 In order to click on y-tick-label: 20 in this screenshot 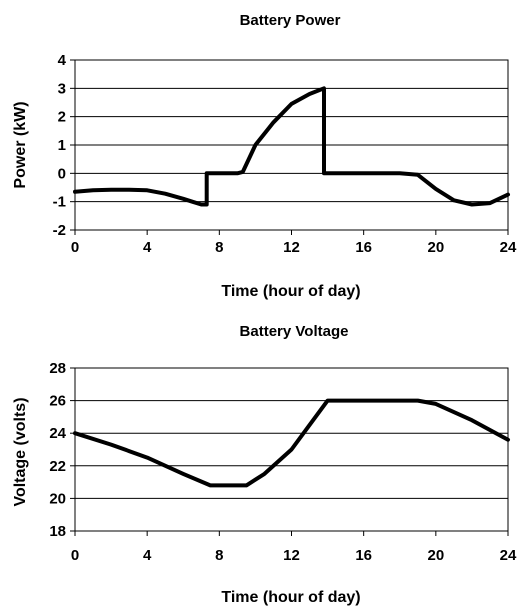, I will do `click(57, 498)`.